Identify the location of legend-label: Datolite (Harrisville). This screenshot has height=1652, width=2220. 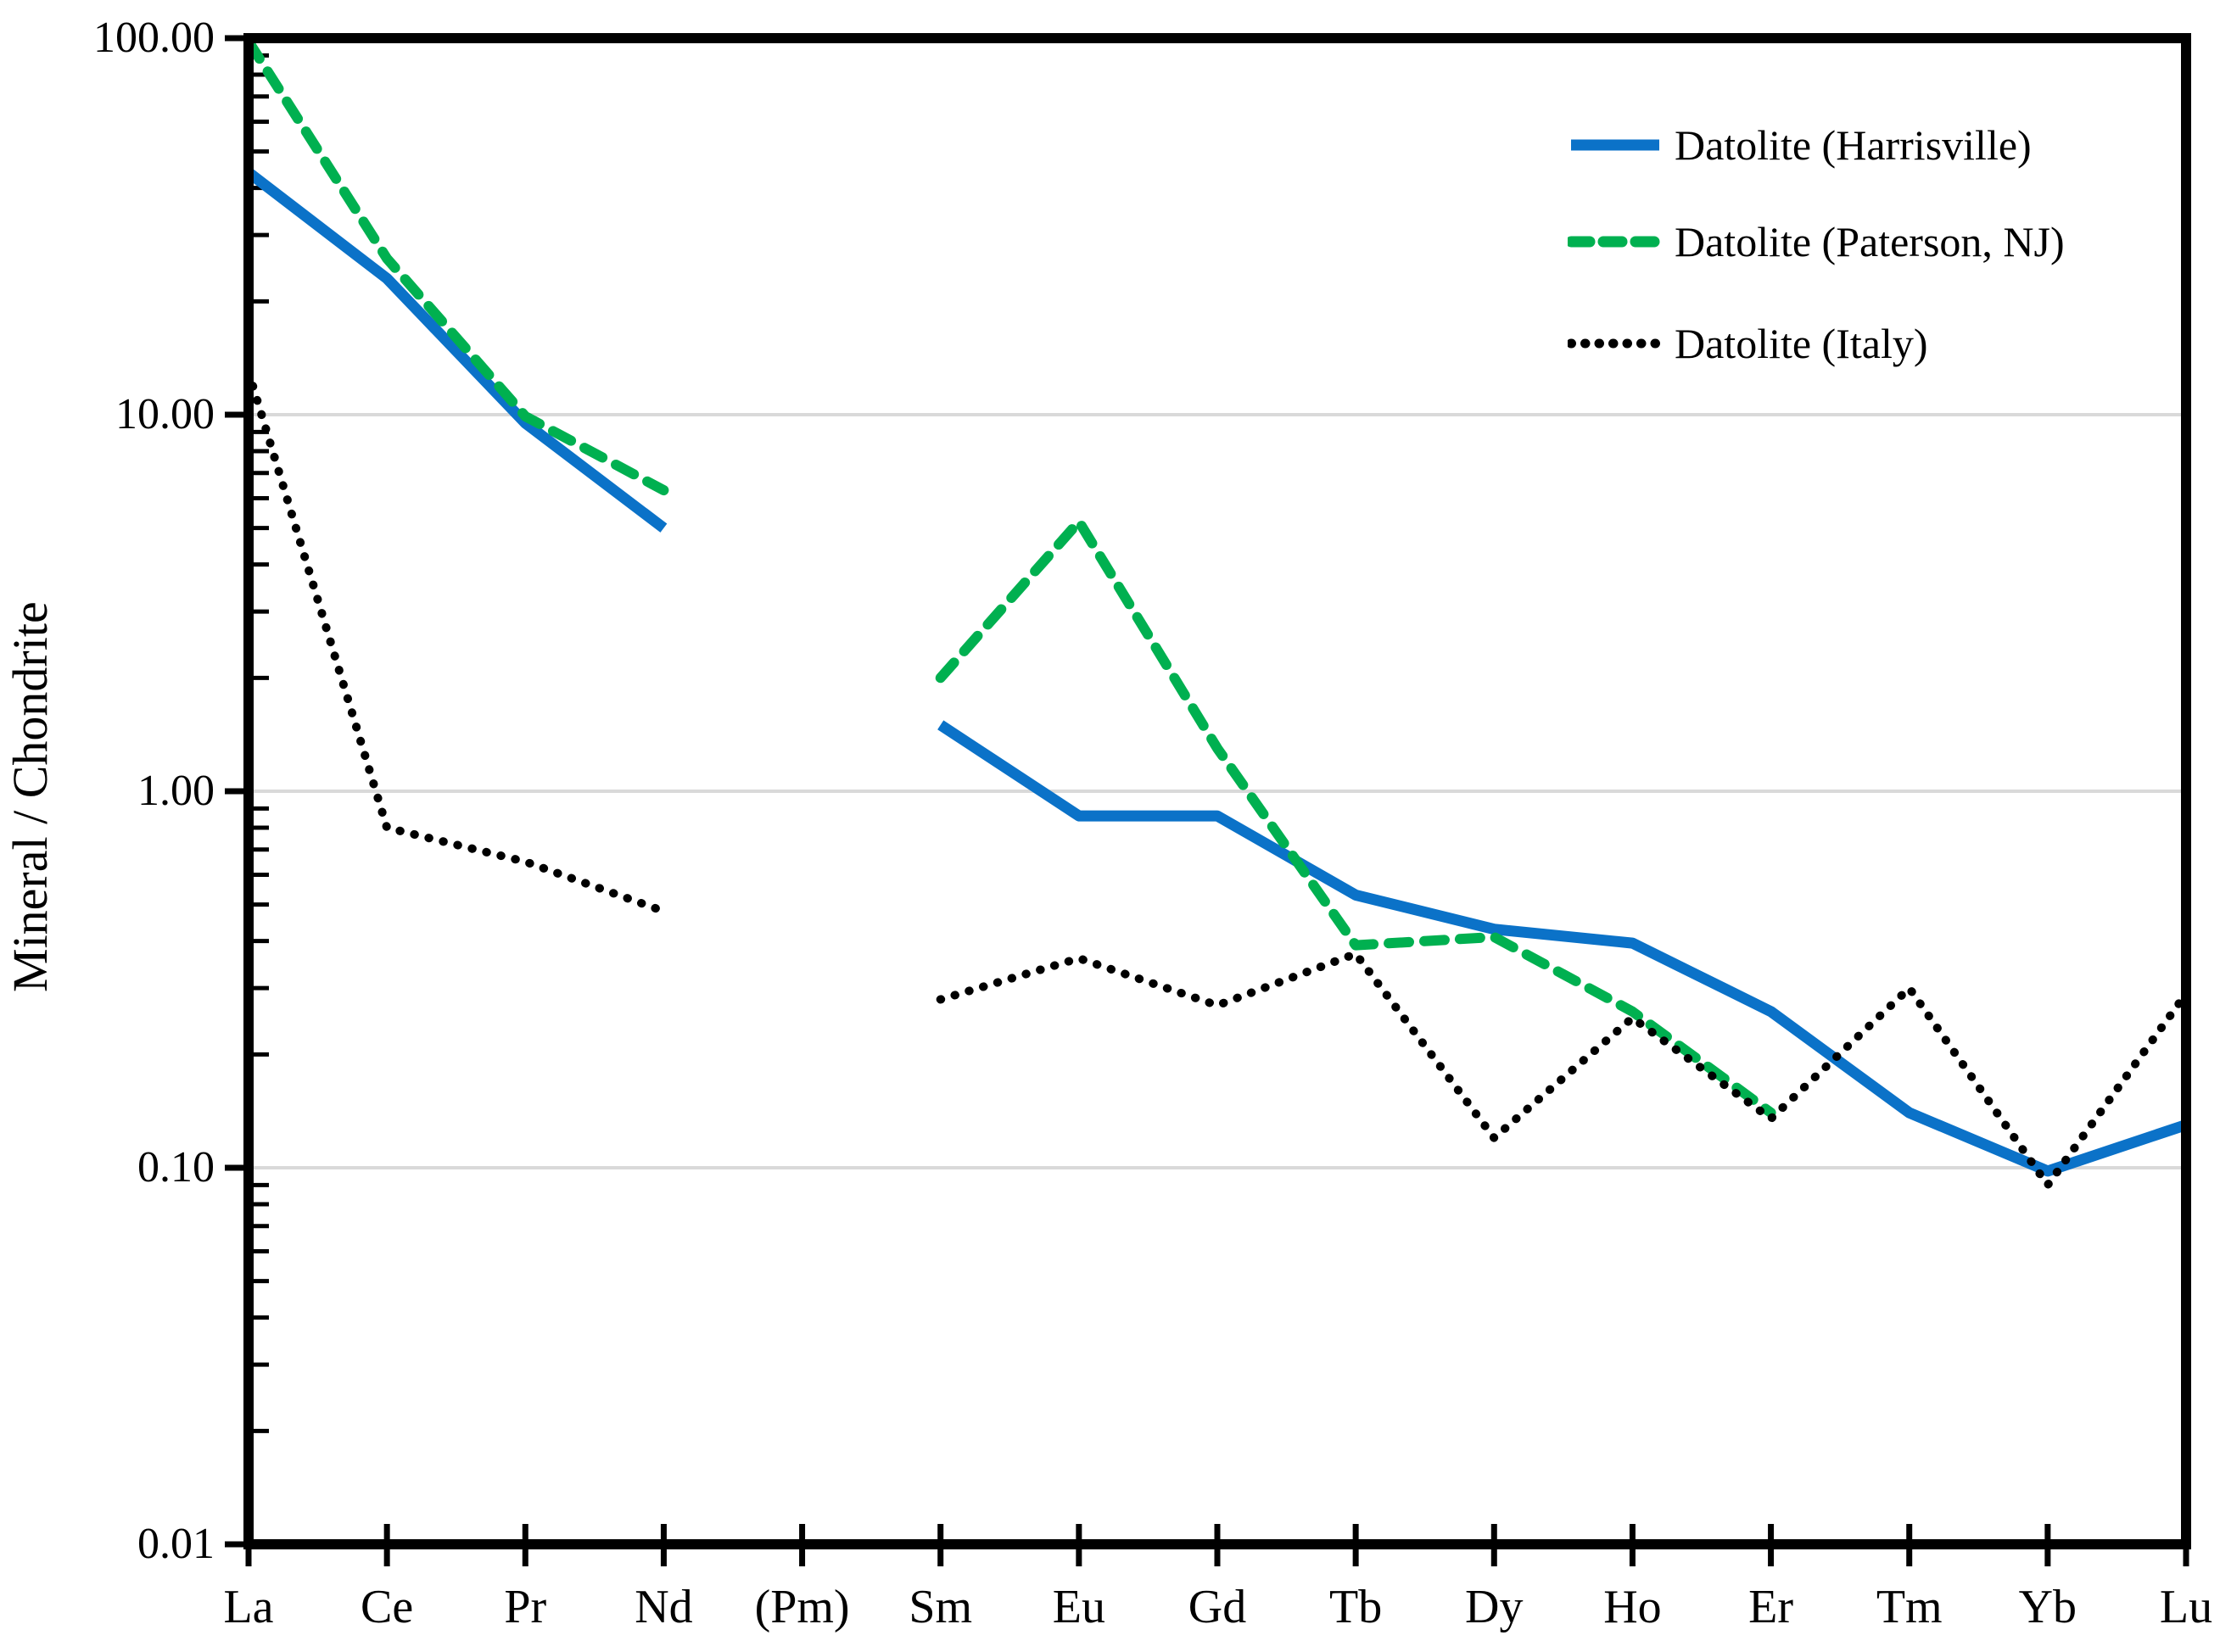
(1854, 145).